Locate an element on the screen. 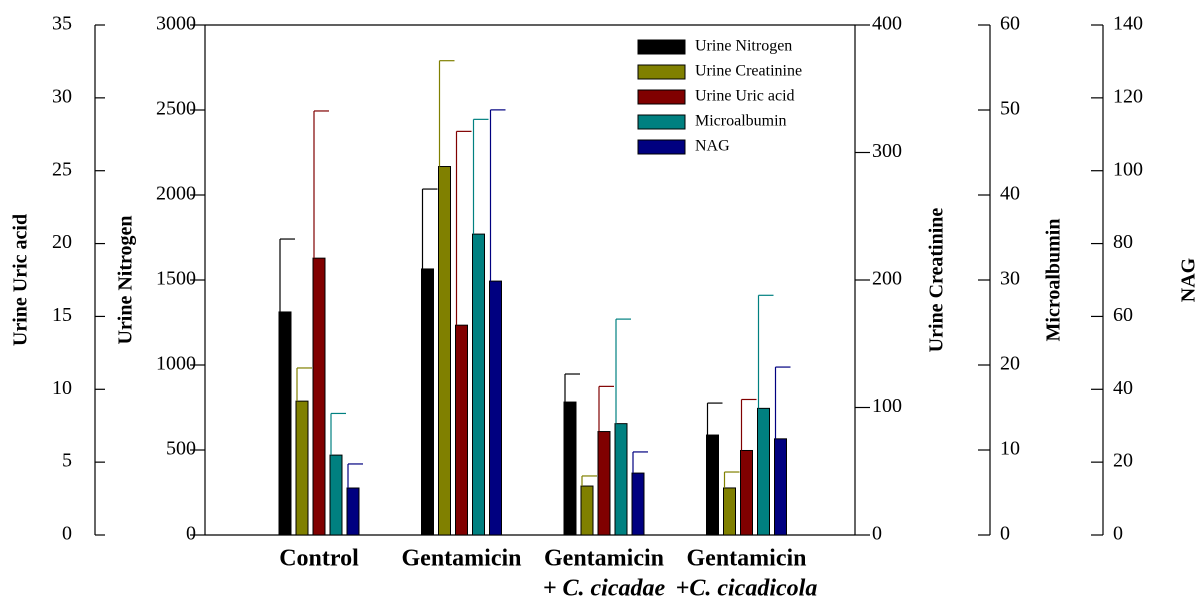 This screenshot has width=1203, height=600. y-tick-label: 15 is located at coordinates (62, 315).